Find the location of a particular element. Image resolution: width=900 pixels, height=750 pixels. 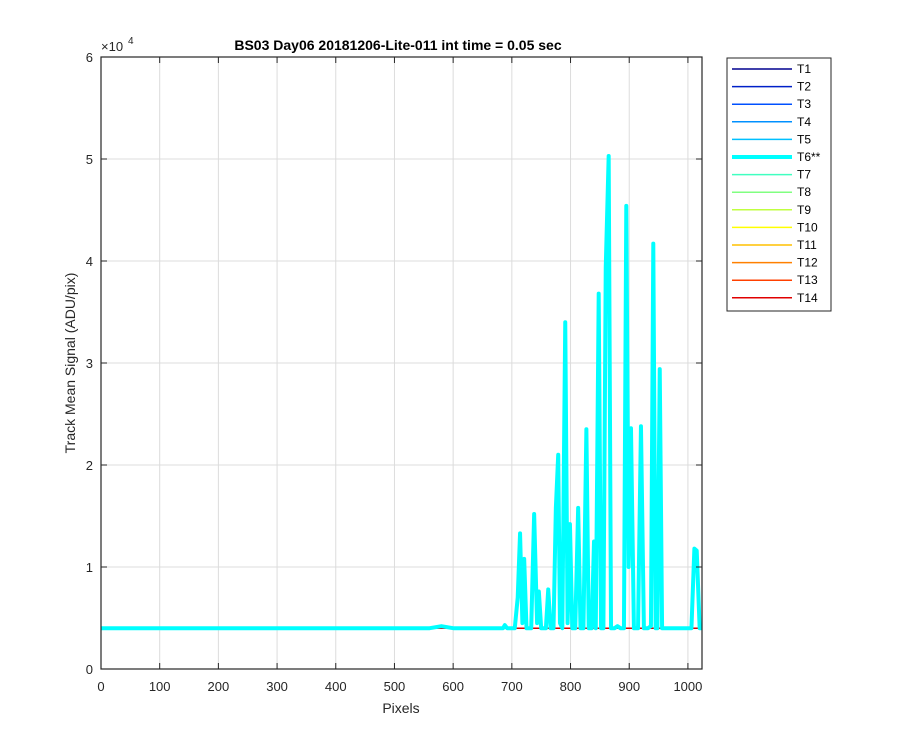

y-exponent-power: 4 is located at coordinates (131, 41).